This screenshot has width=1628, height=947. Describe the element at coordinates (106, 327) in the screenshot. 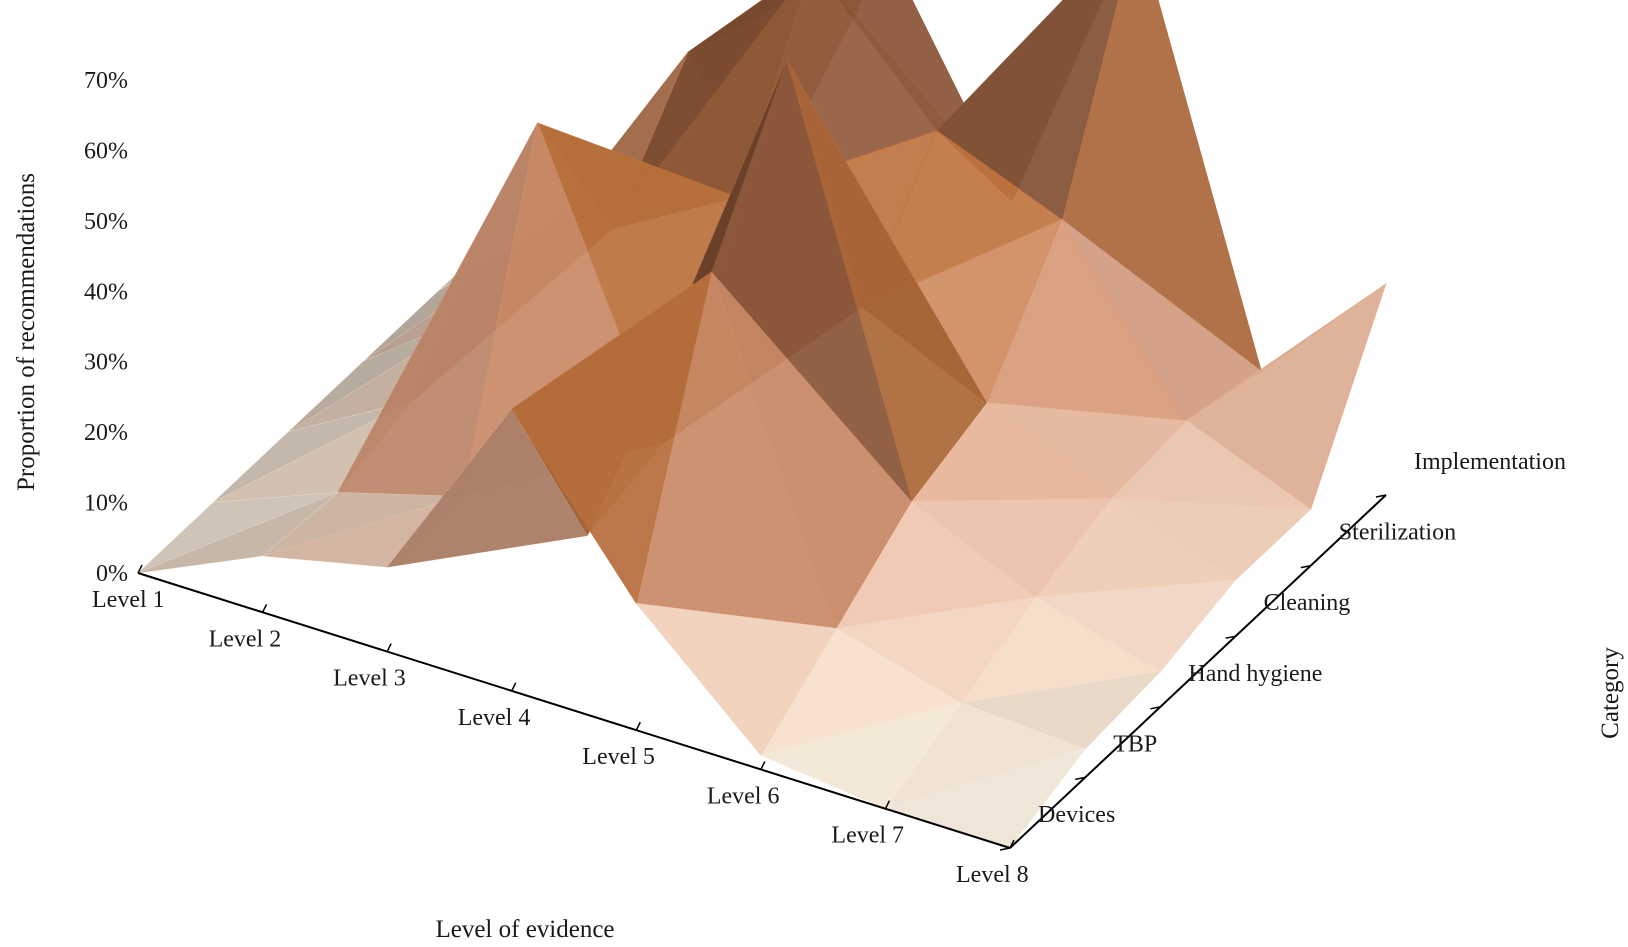

I see `z-ticks: 0% 10% 20% 30% 40% 50% 60% 70%` at that location.